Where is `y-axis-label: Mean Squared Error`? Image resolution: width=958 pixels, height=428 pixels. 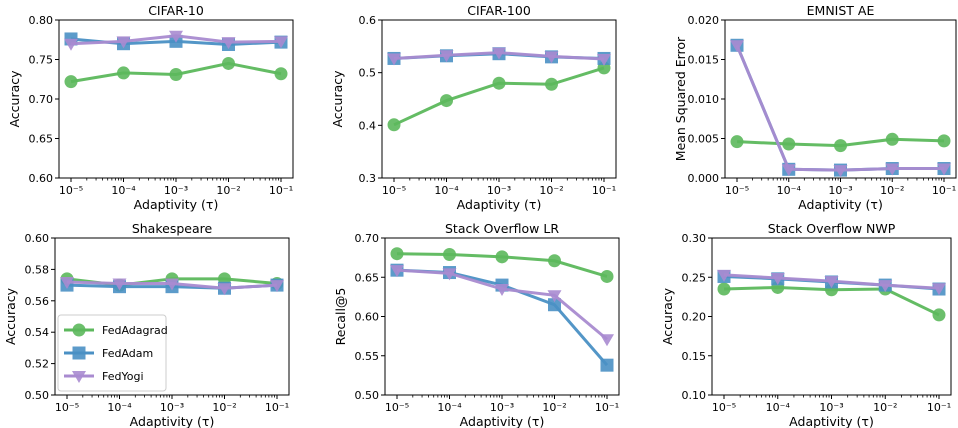 y-axis-label: Mean Squared Error is located at coordinates (680, 98).